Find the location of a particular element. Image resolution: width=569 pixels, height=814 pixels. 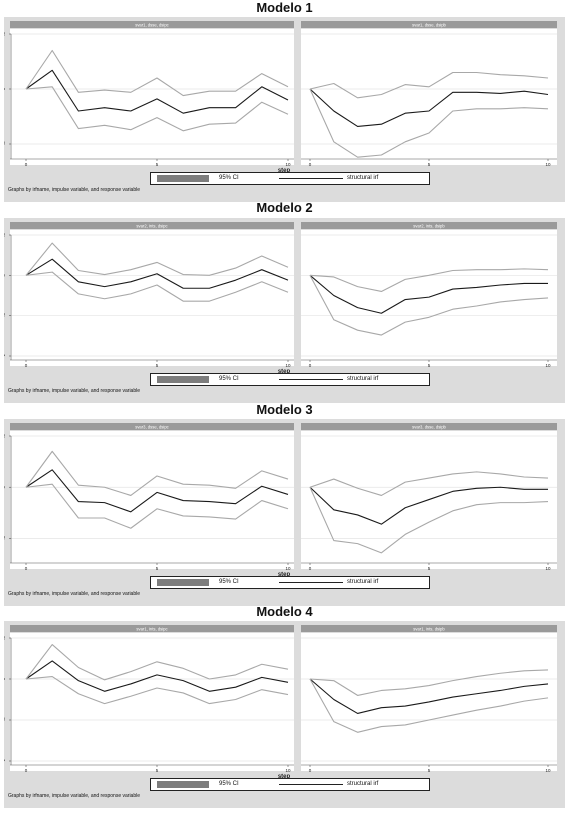

panel-header-label: svar3, dsse, dsipb is located at coordinates (429, 427).